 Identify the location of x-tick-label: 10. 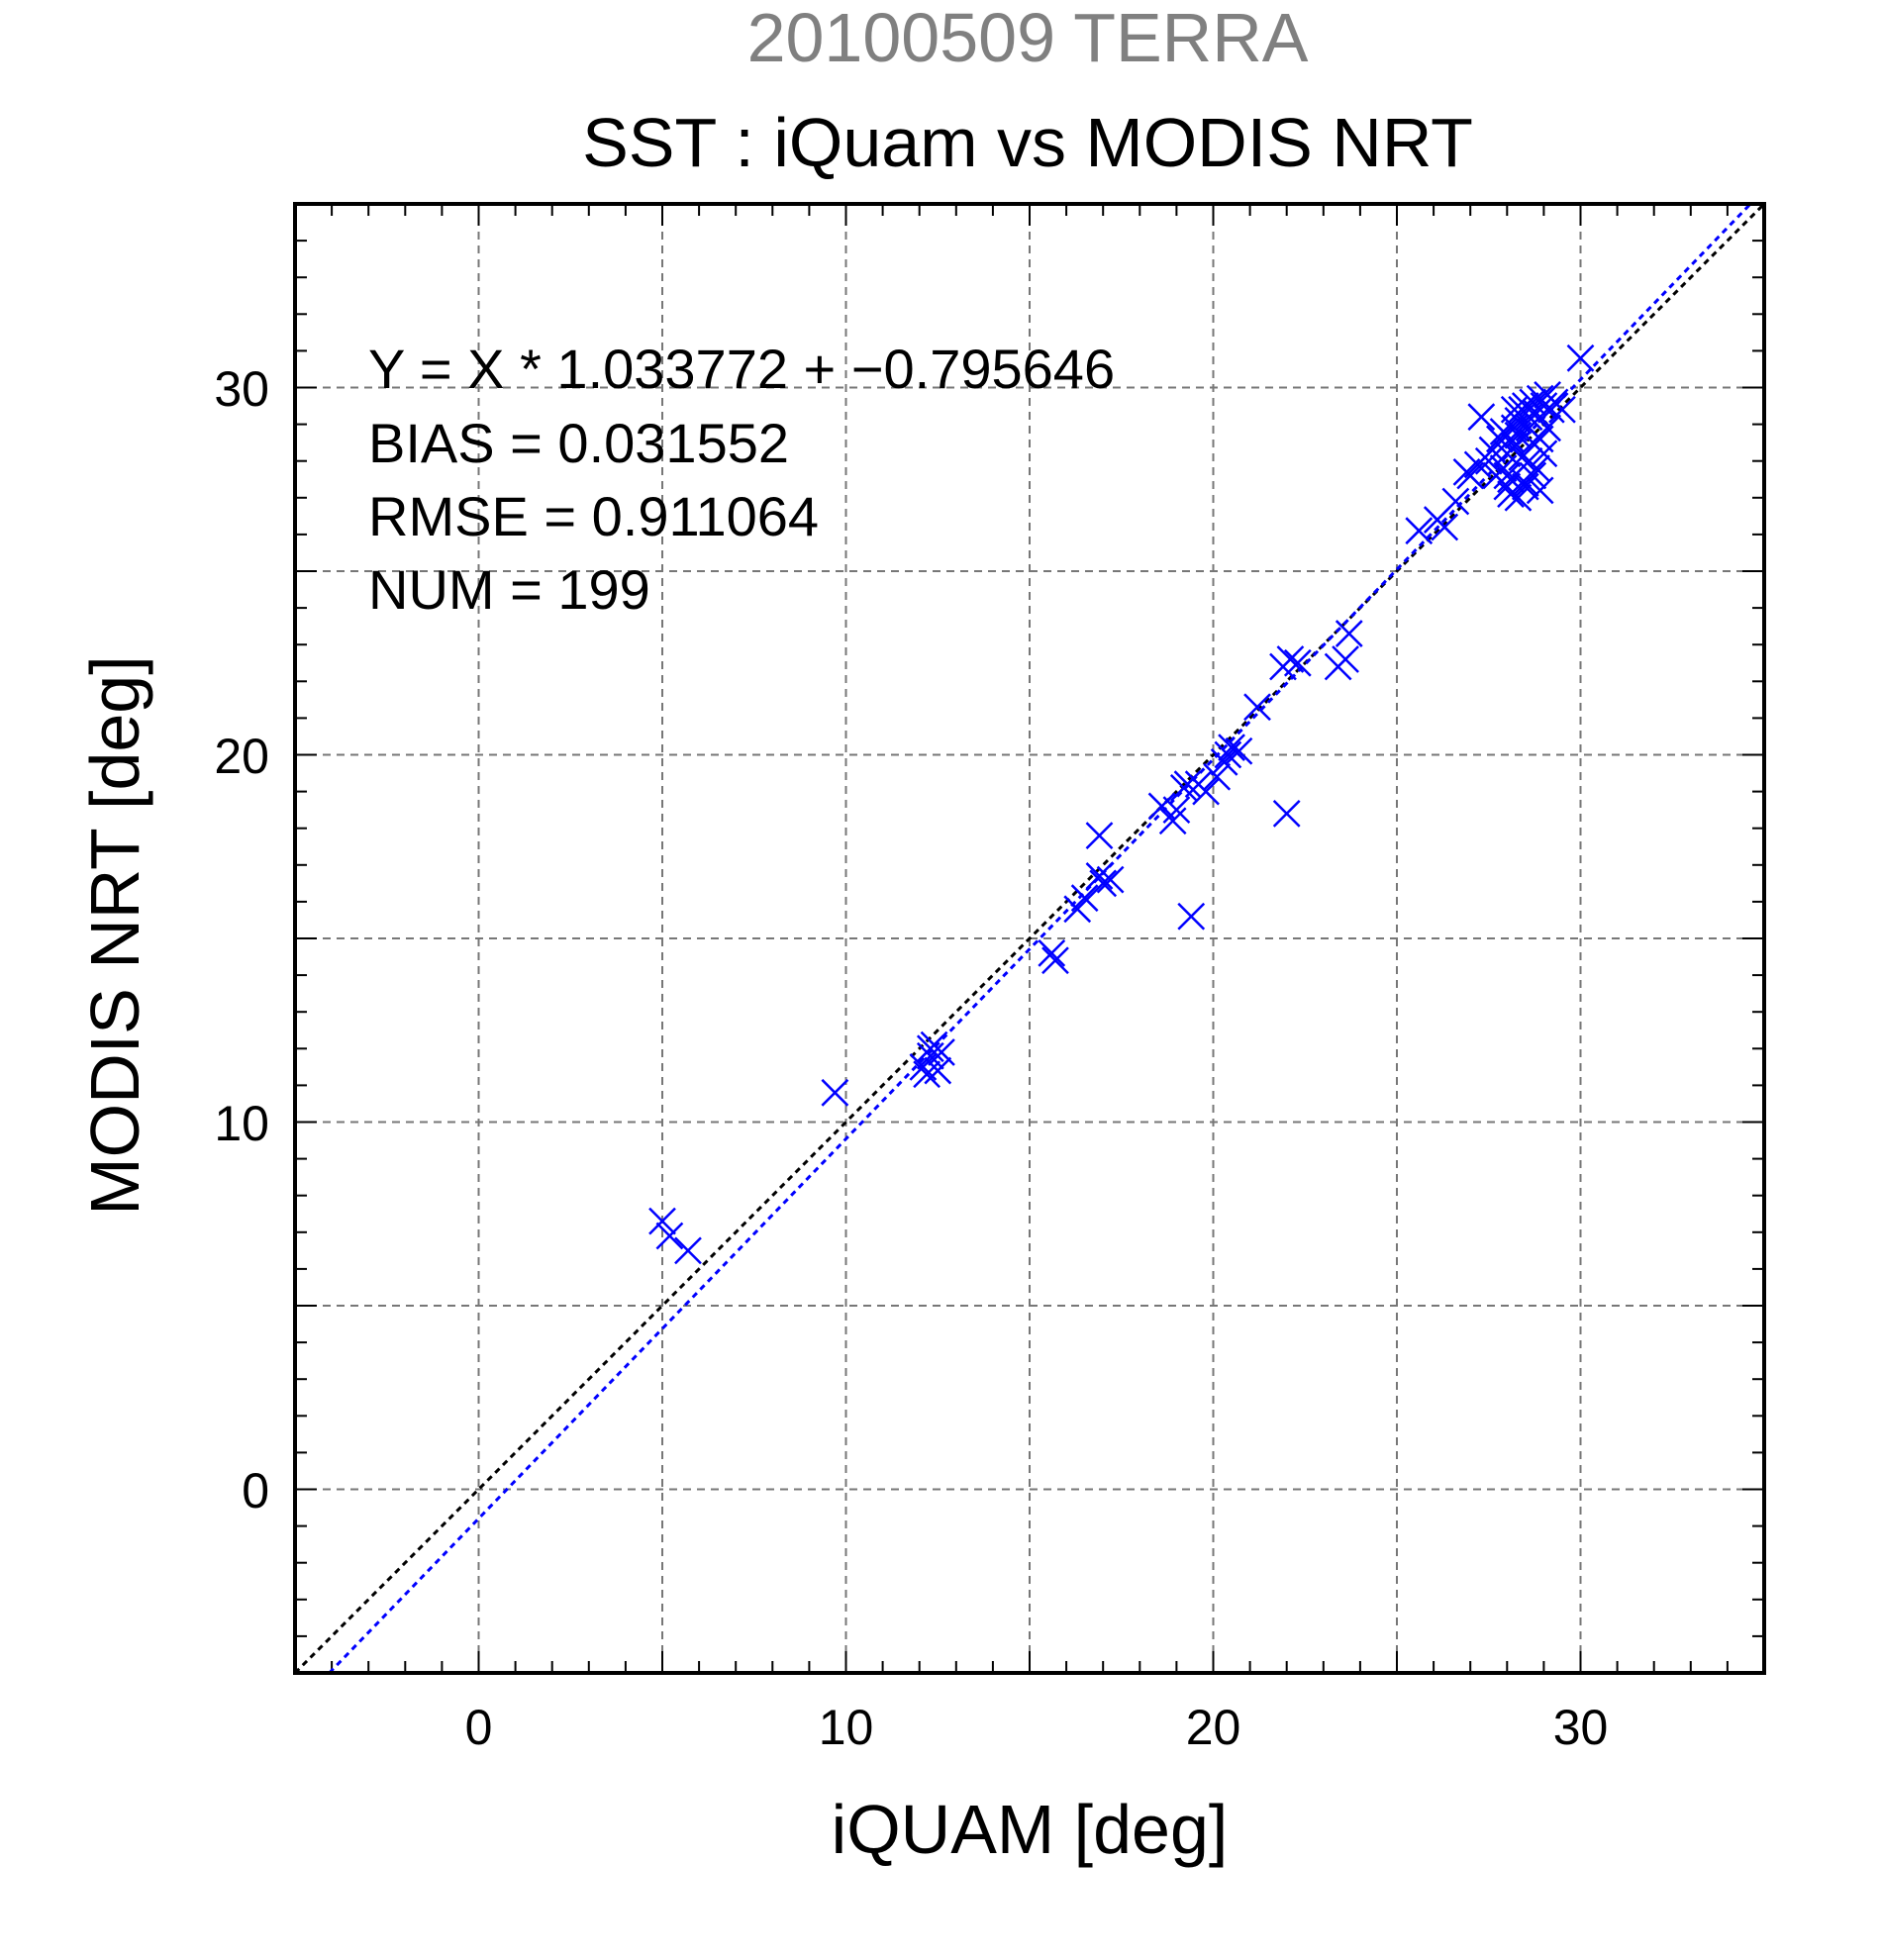
(846, 1727).